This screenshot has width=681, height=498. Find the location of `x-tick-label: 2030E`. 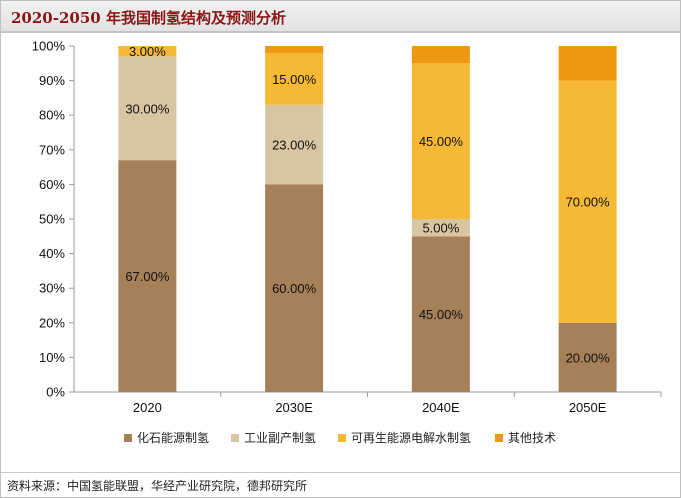

x-tick-label: 2030E is located at coordinates (294, 407).